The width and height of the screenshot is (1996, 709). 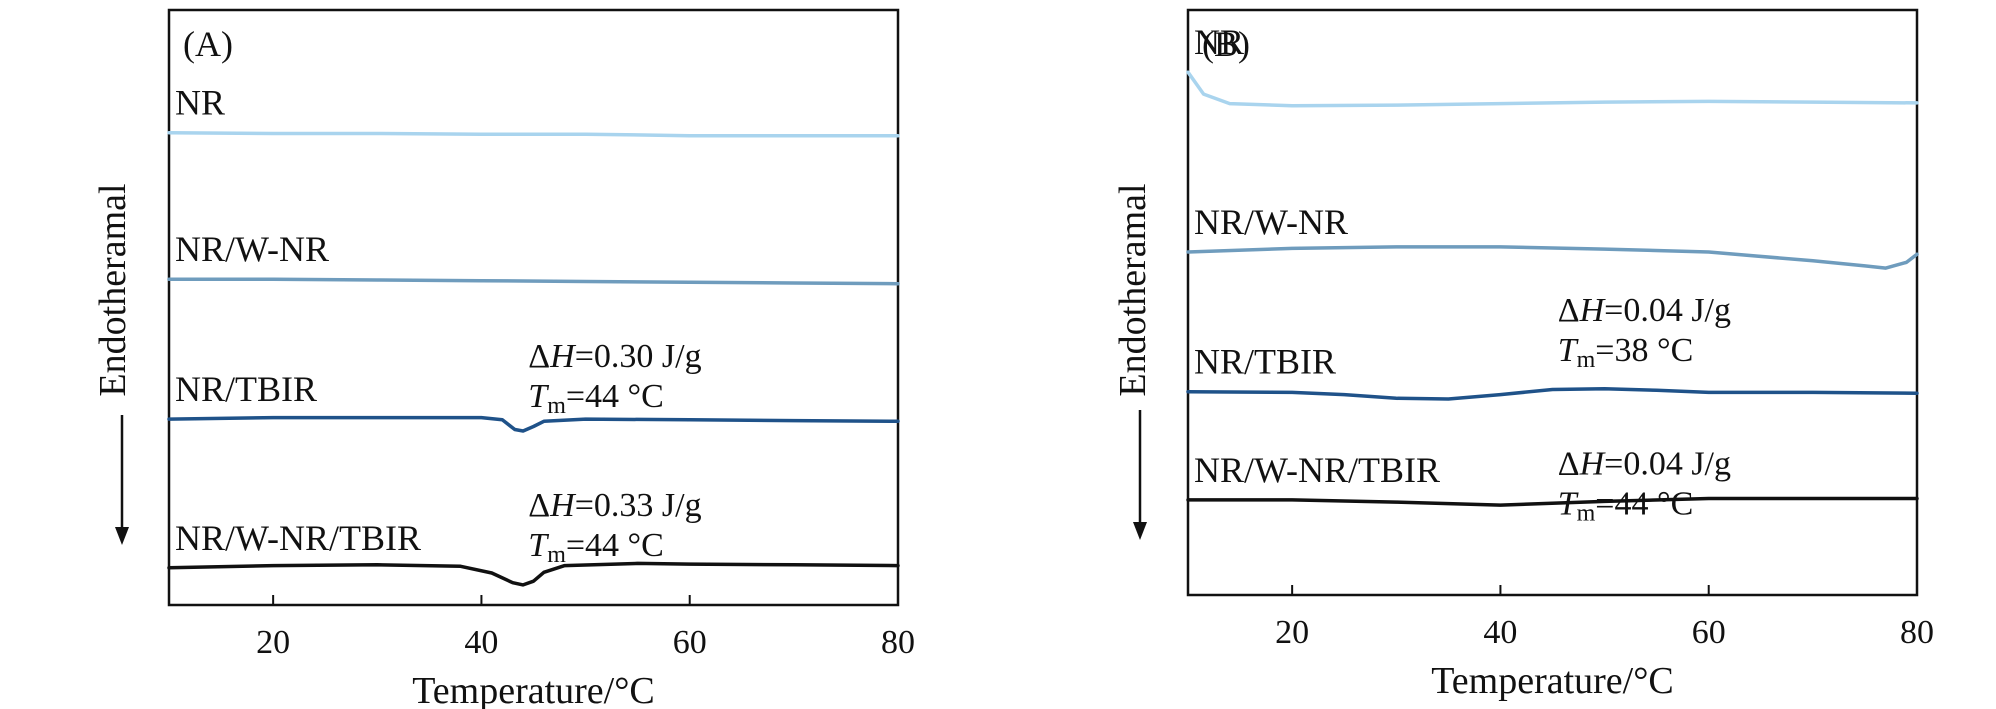 I want to click on enthalpy-annotation-2: ΔH=0.33 J/g, so click(x=614, y=505).